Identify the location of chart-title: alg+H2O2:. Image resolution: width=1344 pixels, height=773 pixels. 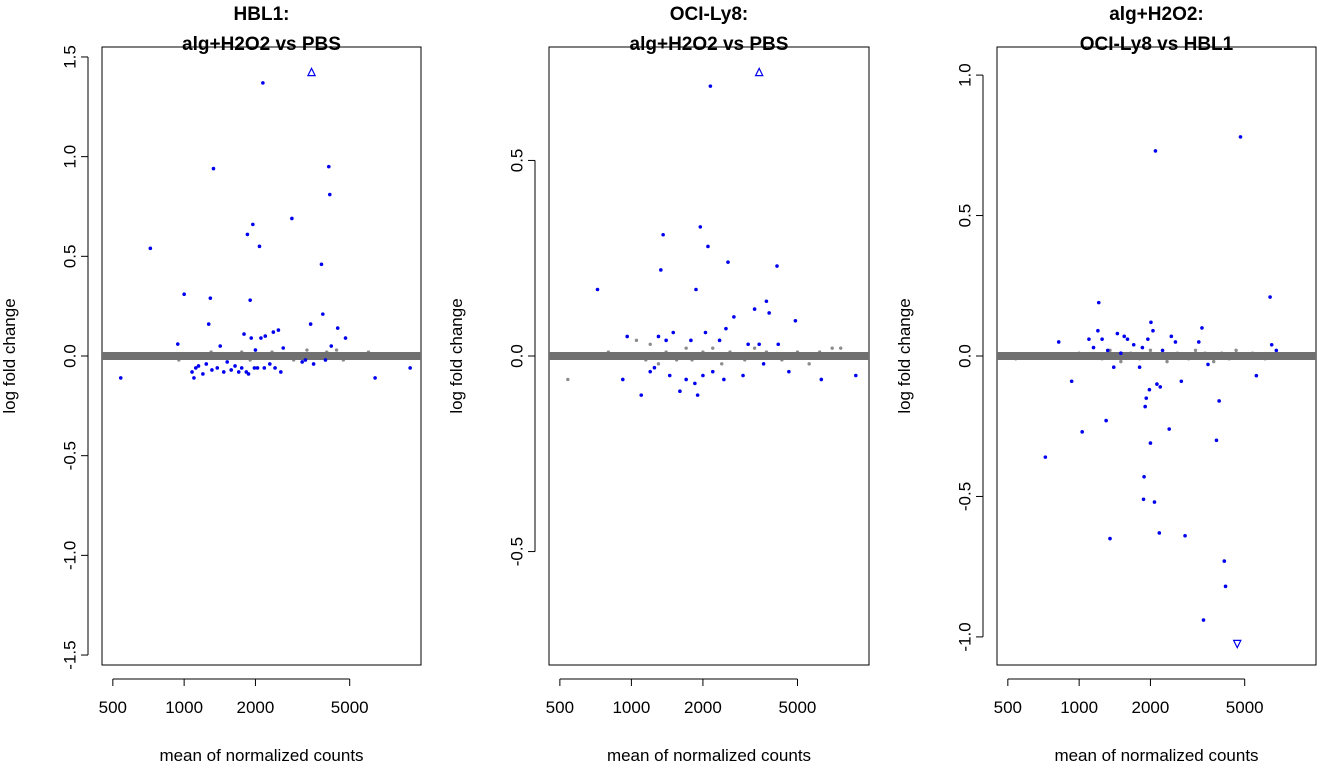
(1156, 14).